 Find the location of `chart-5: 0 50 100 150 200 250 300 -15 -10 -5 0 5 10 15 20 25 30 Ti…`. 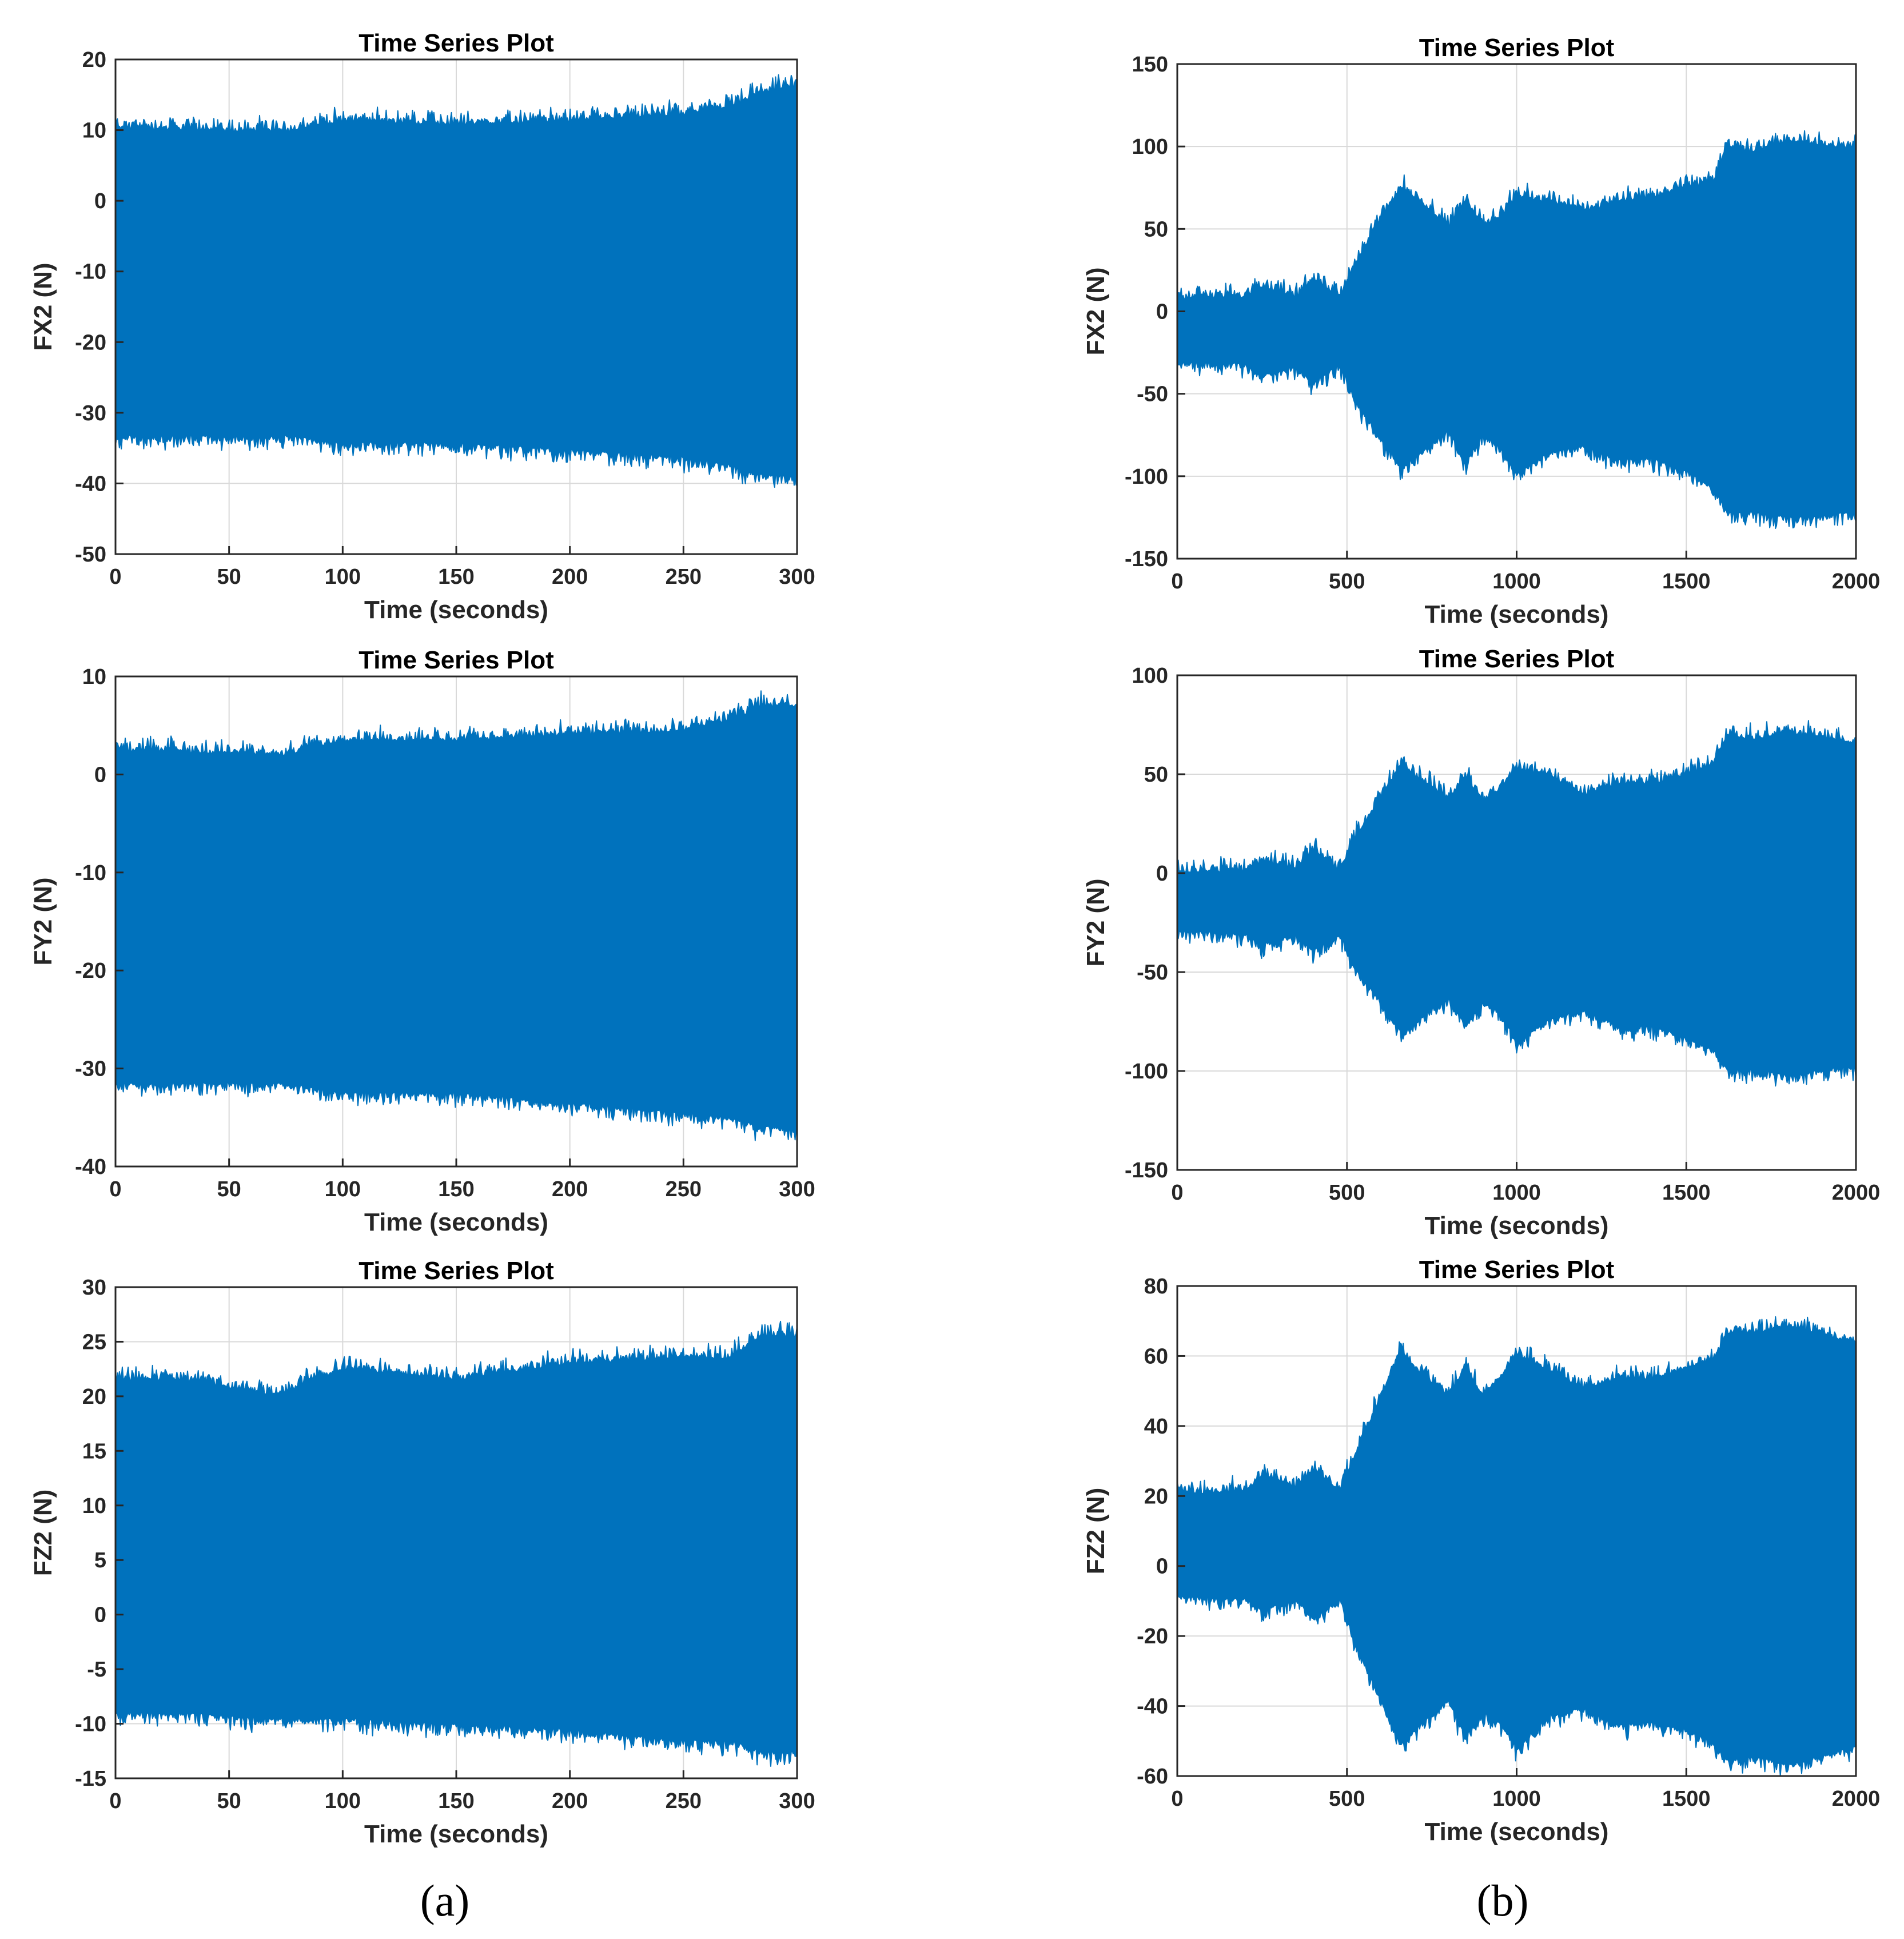

chart-5: 0 50 100 150 200 250 300 -15 -10 -5 0 5 10 15 20 25 30 Ti… is located at coordinates (422, 1553).